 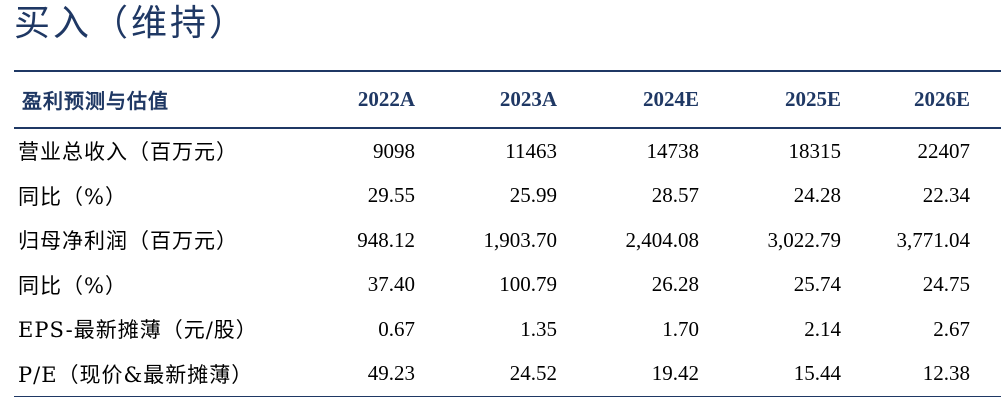 What do you see at coordinates (520, 239) in the screenshot?
I see `table-cell: 1,903.70` at bounding box center [520, 239].